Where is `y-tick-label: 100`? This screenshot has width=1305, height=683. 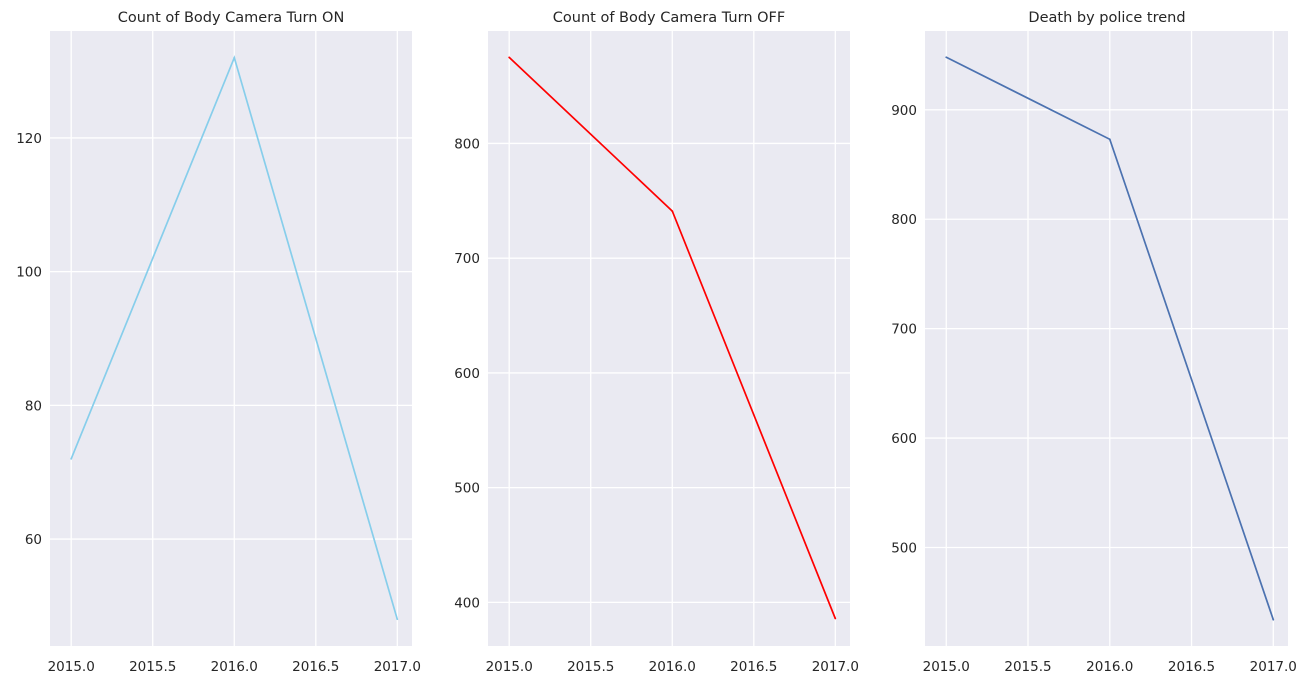
y-tick-label: 100 is located at coordinates (29, 273).